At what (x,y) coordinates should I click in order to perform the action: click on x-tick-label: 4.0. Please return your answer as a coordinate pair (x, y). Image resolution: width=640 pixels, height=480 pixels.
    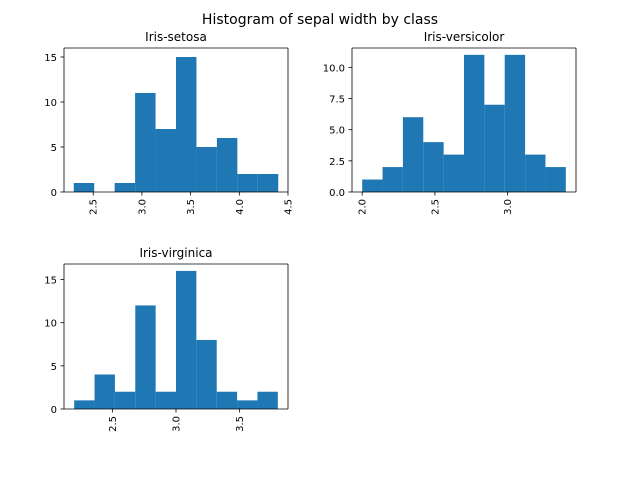
    Looking at the image, I should click on (240, 207).